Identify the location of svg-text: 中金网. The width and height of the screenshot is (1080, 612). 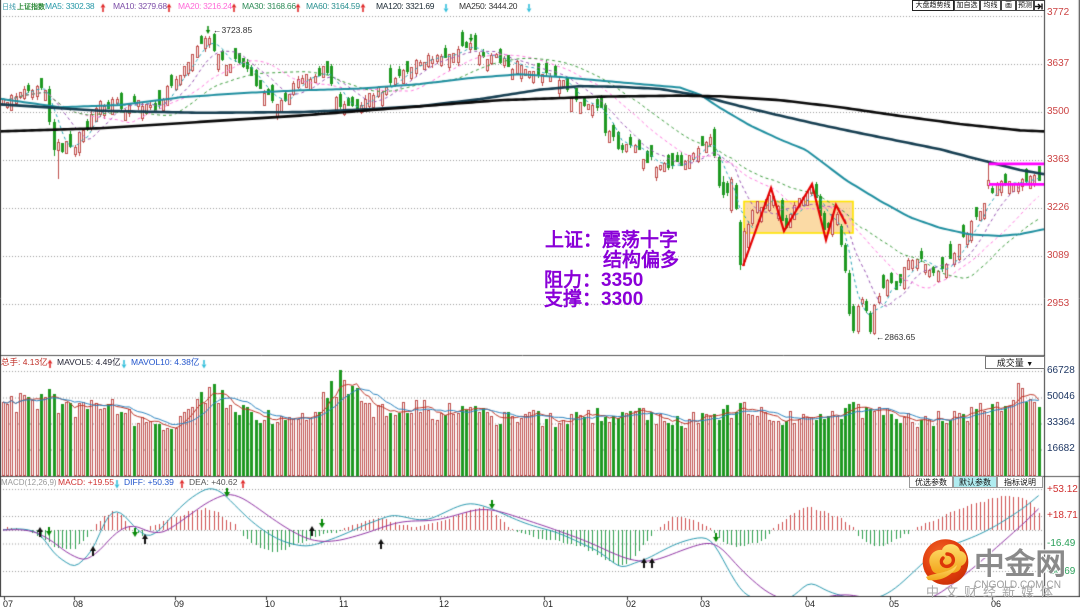
(1020, 564).